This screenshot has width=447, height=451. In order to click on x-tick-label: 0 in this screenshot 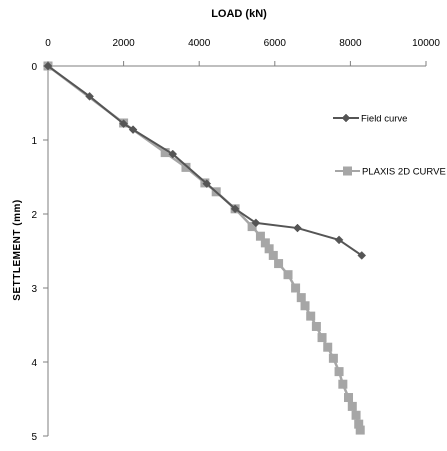, I will do `click(48, 43)`.